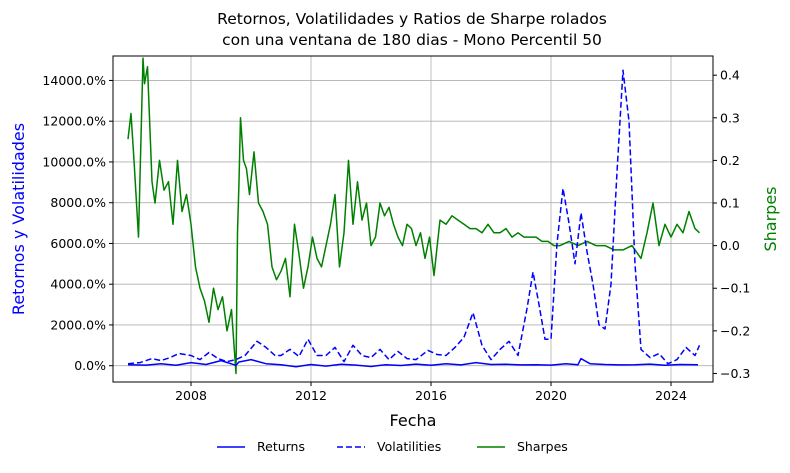 The height and width of the screenshot is (473, 790). Describe the element at coordinates (191, 395) in the screenshot. I see `x-tick-label: 2008` at that location.